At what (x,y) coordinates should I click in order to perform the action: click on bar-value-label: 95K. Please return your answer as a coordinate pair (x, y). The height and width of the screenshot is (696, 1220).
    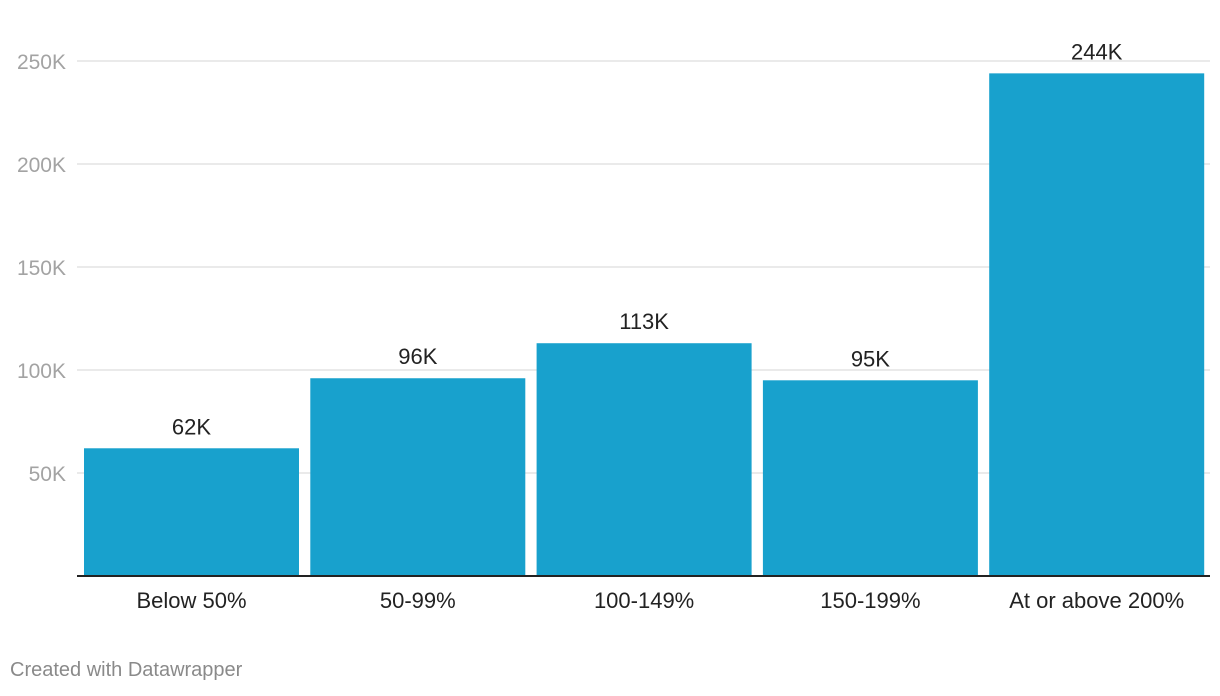
    Looking at the image, I should click on (870, 358).